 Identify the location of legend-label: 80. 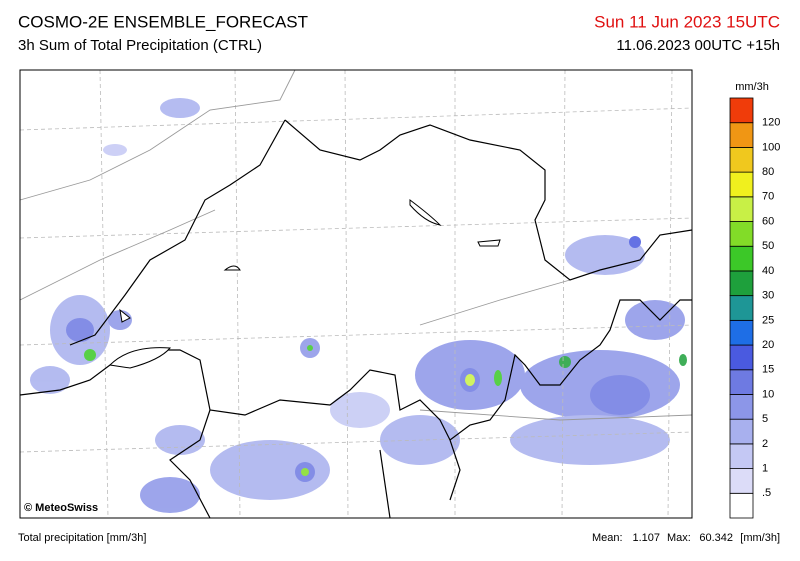
(768, 172).